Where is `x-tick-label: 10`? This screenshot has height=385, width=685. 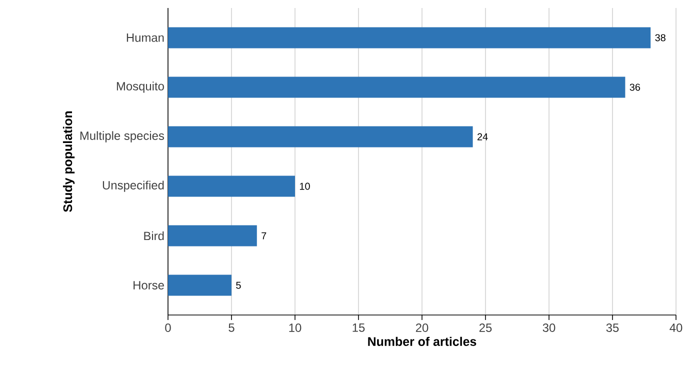 x-tick-label: 10 is located at coordinates (295, 328).